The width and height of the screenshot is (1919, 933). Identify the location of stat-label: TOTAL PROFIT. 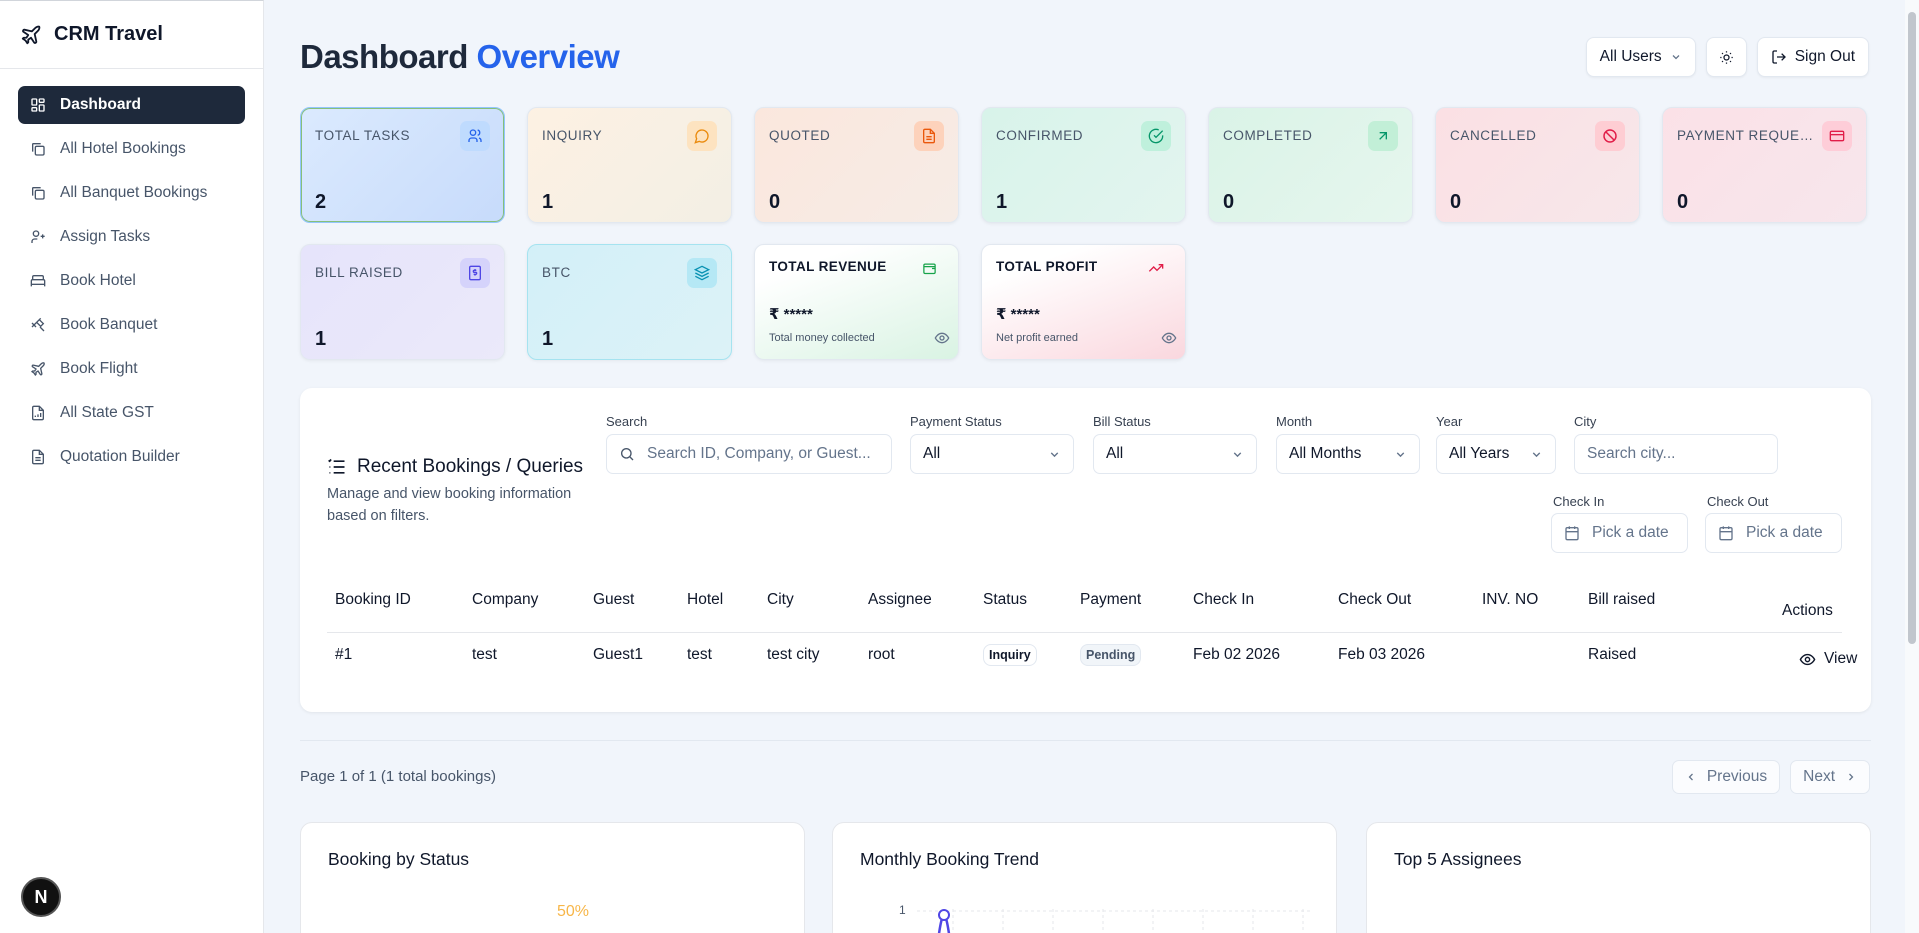
(1047, 266).